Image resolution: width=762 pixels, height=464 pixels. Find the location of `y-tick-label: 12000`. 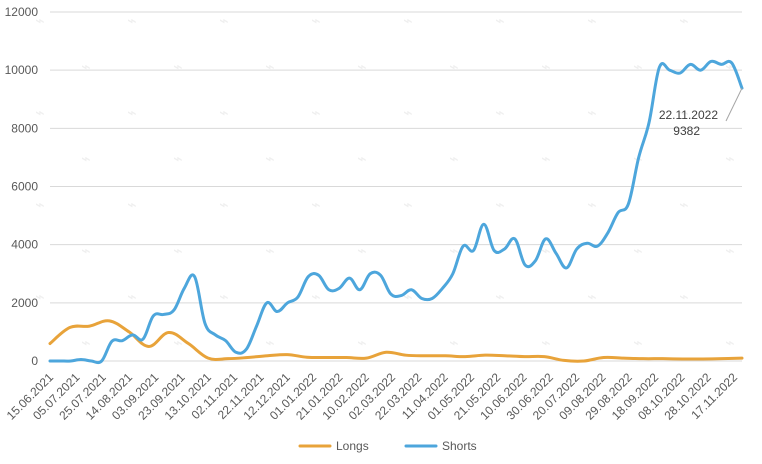

y-tick-label: 12000 is located at coordinates (22, 12).